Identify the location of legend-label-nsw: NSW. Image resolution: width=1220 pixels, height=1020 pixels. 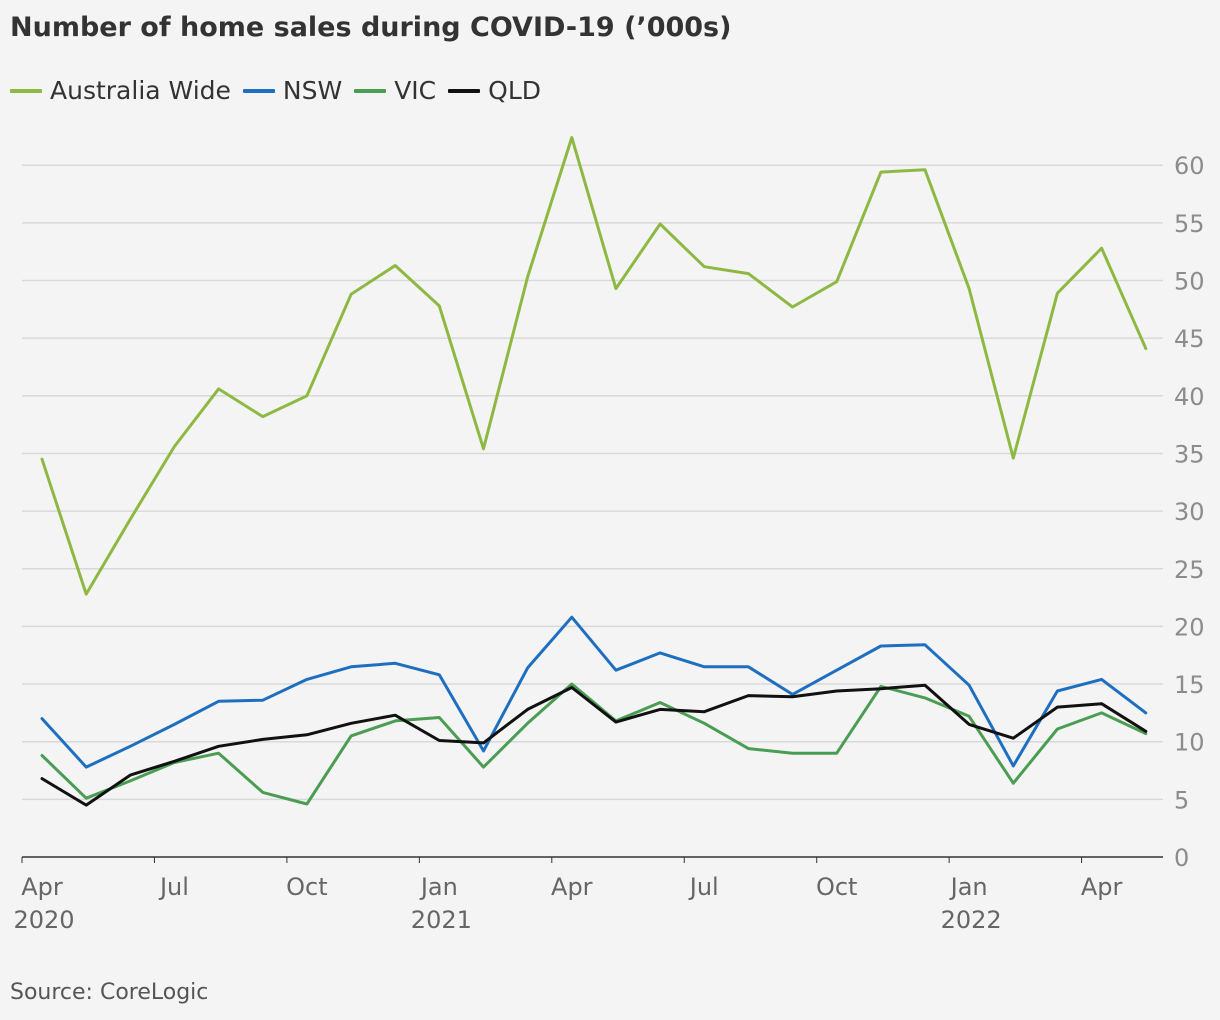
(312, 90).